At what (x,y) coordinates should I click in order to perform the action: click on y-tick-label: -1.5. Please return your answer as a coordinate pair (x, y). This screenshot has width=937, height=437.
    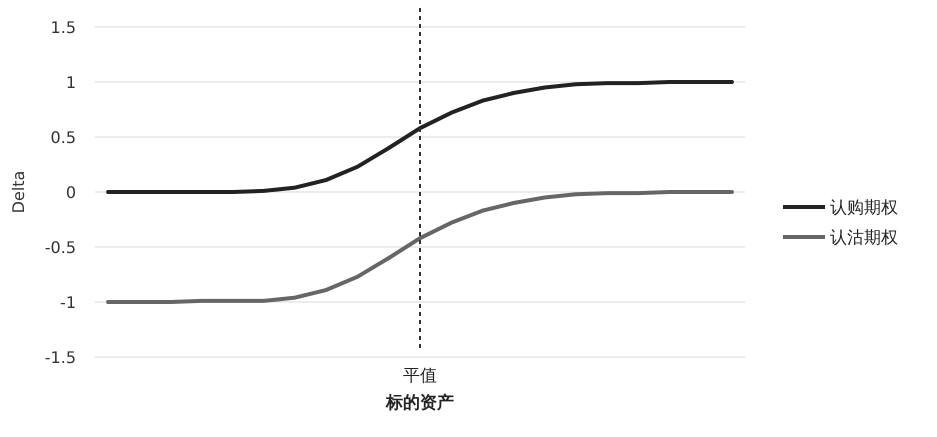
    Looking at the image, I should click on (60, 357).